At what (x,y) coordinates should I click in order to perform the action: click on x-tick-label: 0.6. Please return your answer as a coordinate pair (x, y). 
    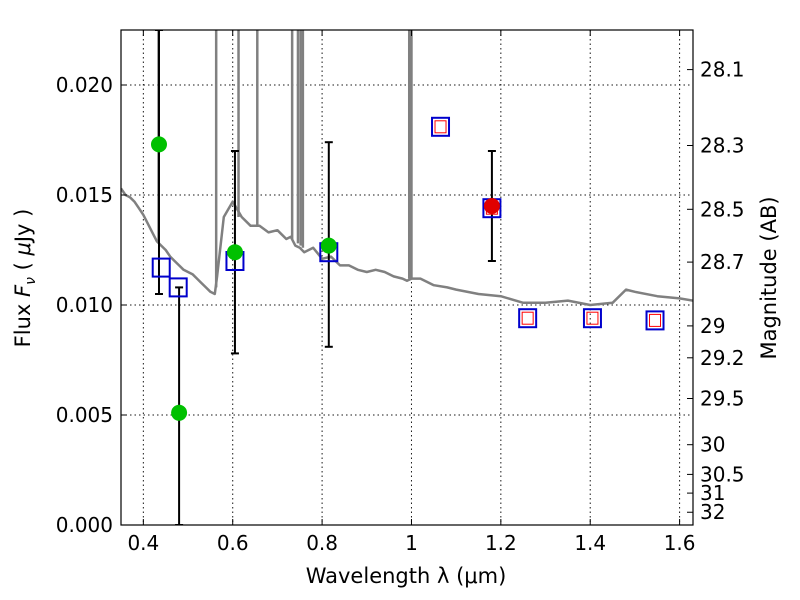
    Looking at the image, I should click on (233, 543).